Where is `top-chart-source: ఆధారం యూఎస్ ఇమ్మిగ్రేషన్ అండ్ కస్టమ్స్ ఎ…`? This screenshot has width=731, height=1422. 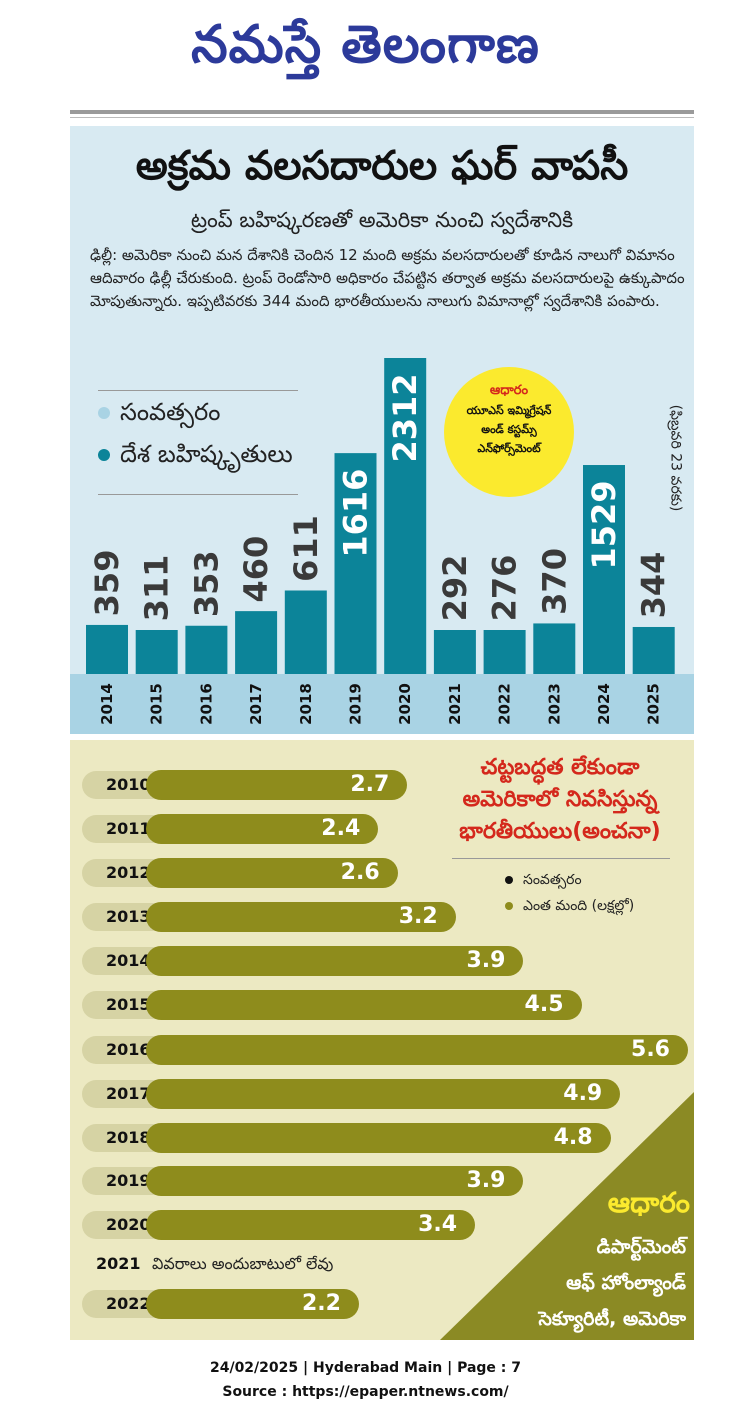 top-chart-source: ఆధారం యూఎస్ ఇమ్మిగ్రేషన్ అండ్ కస్టమ్స్ ఎ… is located at coordinates (509, 432).